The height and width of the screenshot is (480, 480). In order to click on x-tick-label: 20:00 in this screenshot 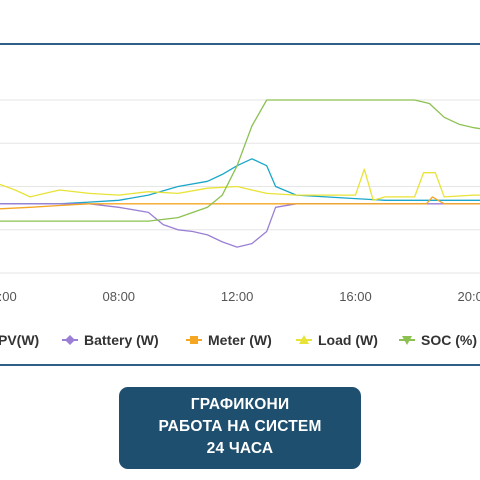, I will do `click(469, 296)`.